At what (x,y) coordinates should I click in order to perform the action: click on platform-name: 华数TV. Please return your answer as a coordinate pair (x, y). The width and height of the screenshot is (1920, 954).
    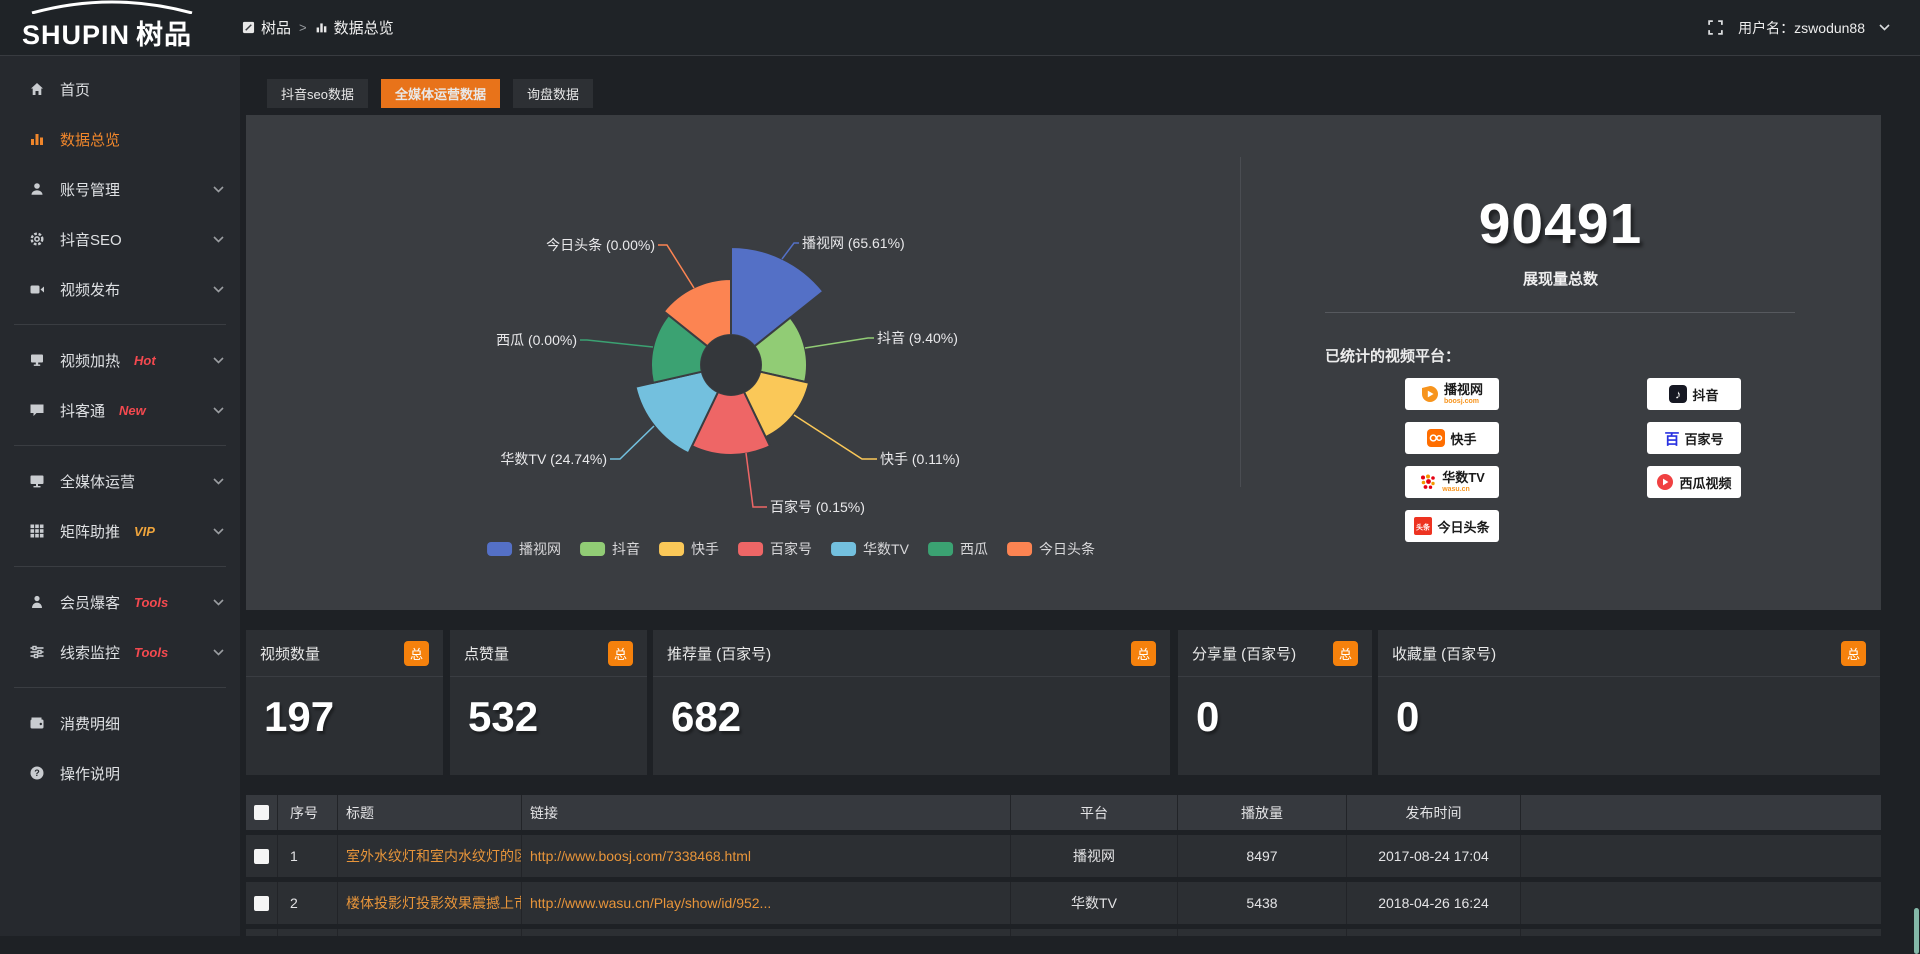
    Looking at the image, I should click on (1463, 477).